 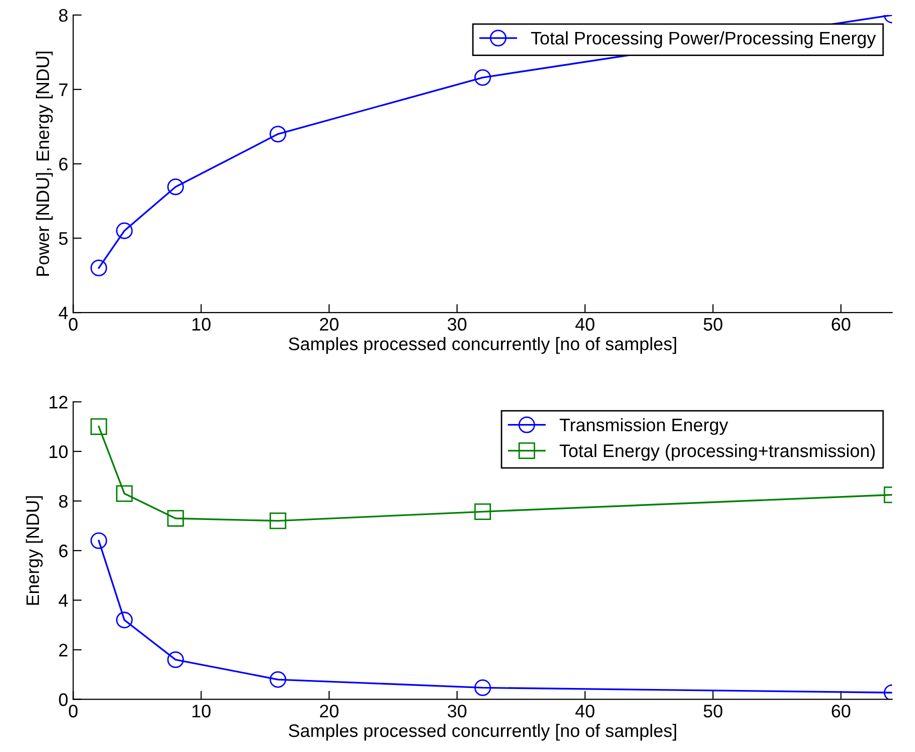 What do you see at coordinates (63, 90) in the screenshot?
I see `y-tick-label: 7` at bounding box center [63, 90].